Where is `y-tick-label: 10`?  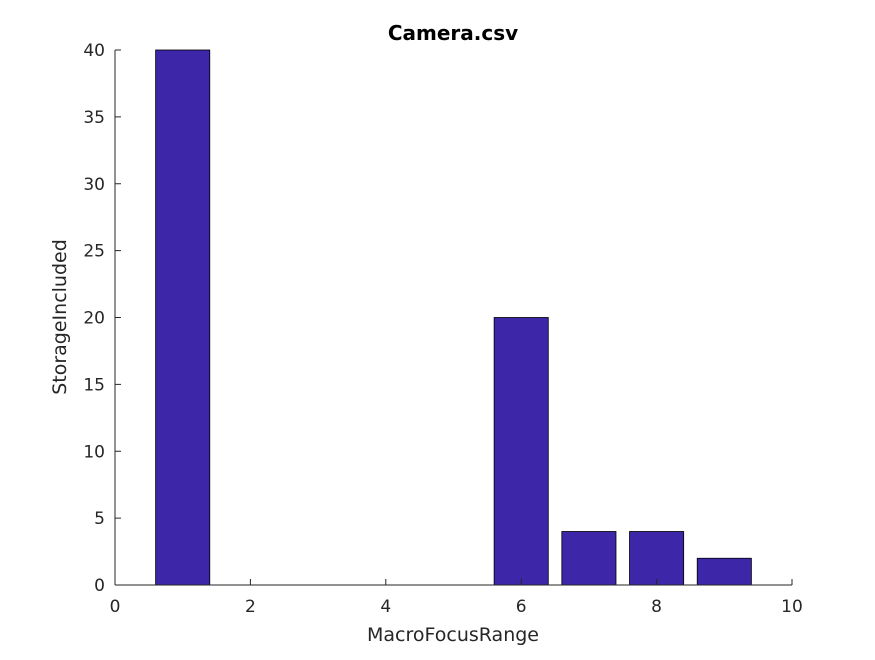 y-tick-label: 10 is located at coordinates (94, 452).